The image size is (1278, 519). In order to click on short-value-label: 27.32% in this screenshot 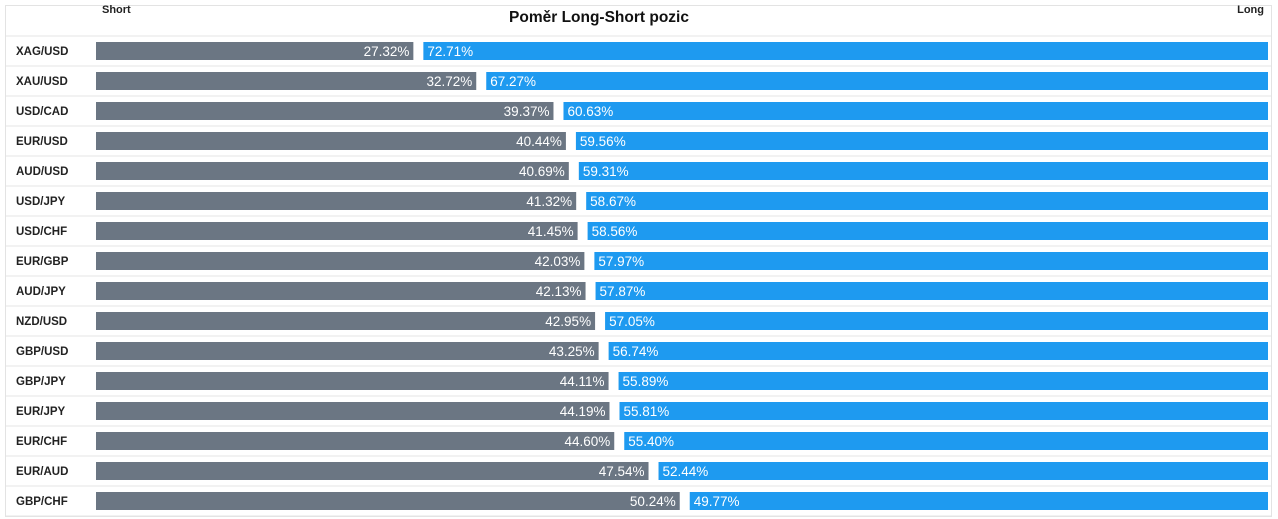, I will do `click(387, 51)`.